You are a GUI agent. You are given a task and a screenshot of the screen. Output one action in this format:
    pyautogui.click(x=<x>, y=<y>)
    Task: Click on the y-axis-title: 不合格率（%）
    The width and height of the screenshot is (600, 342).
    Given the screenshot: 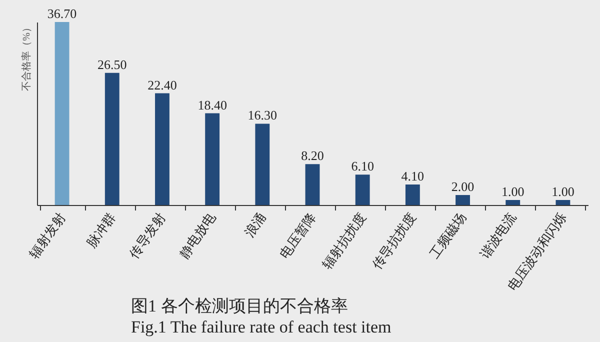 What is the action you would take?
    pyautogui.click(x=26, y=56)
    